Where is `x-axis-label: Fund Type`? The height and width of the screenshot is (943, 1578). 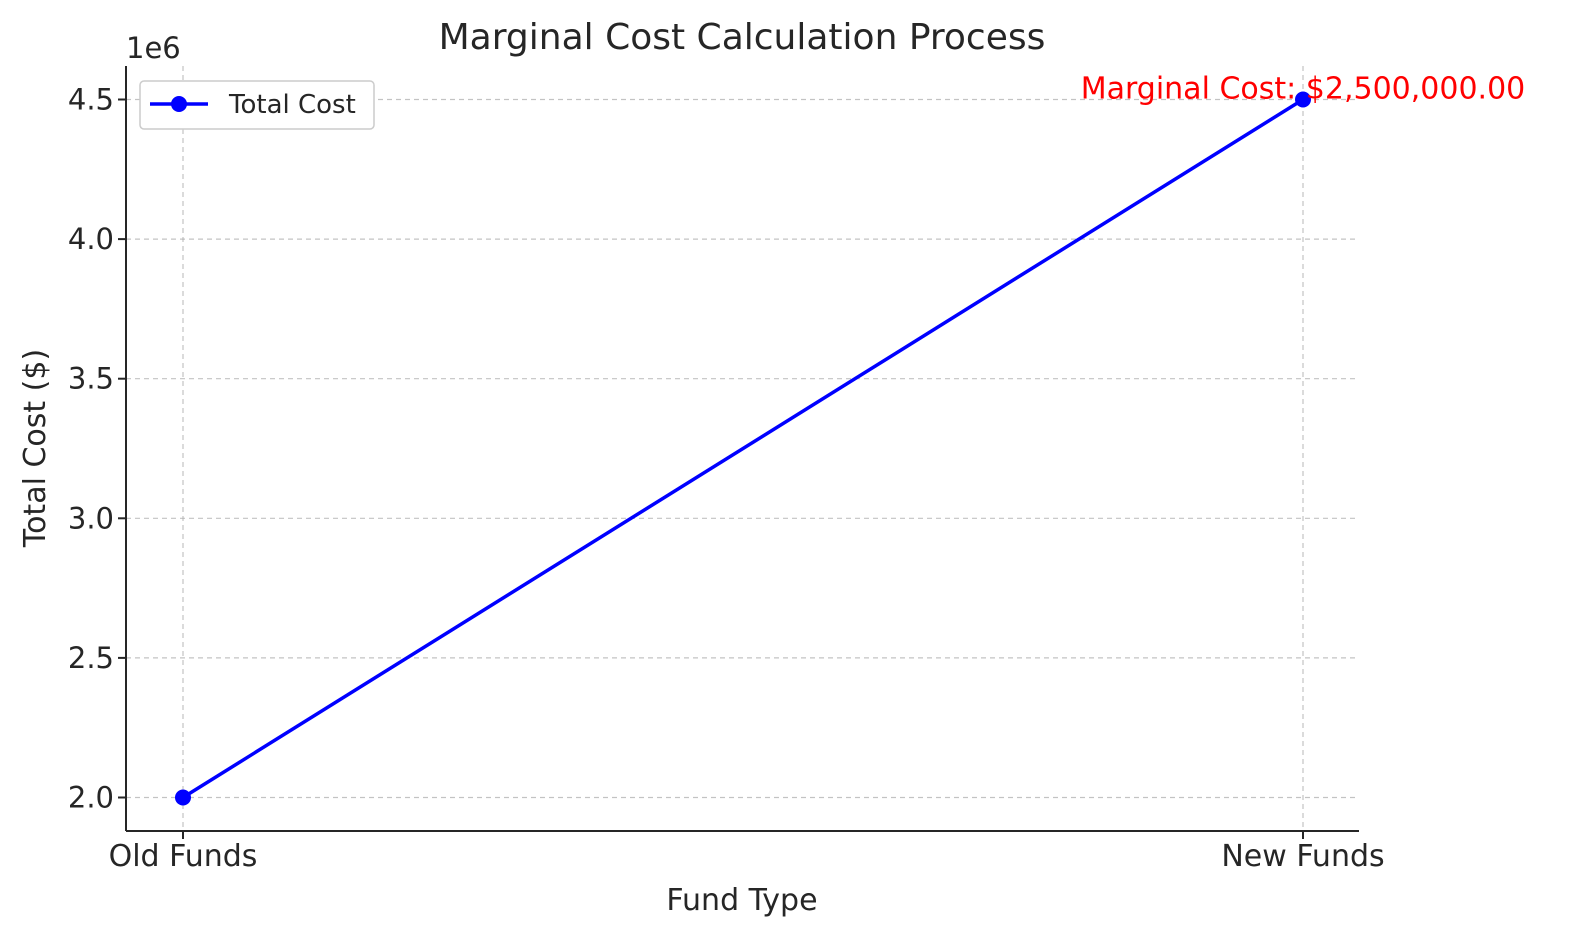 x-axis-label: Fund Type is located at coordinates (741, 900).